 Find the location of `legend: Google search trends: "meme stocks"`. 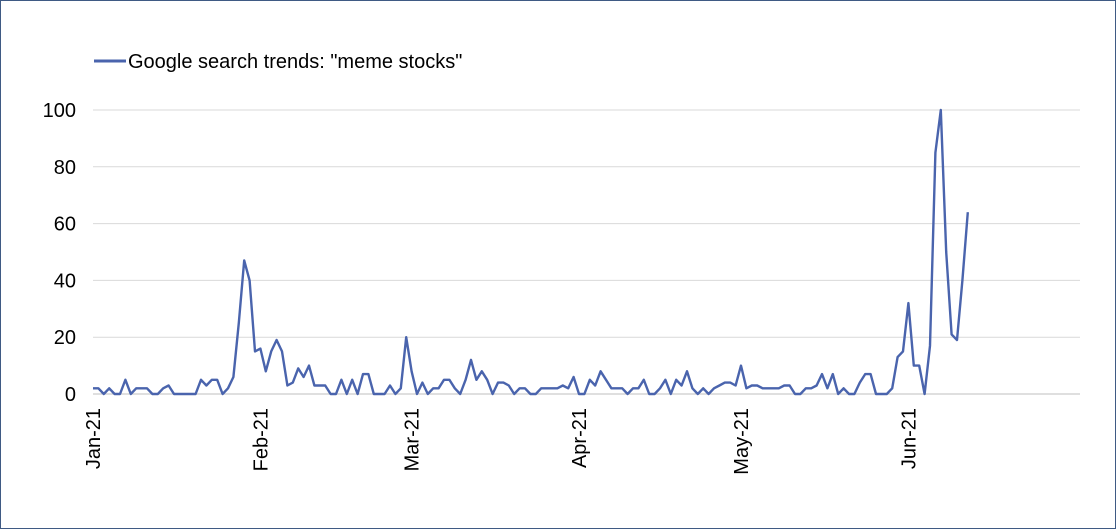

legend: Google search trends: "meme stocks" is located at coordinates (278, 62).